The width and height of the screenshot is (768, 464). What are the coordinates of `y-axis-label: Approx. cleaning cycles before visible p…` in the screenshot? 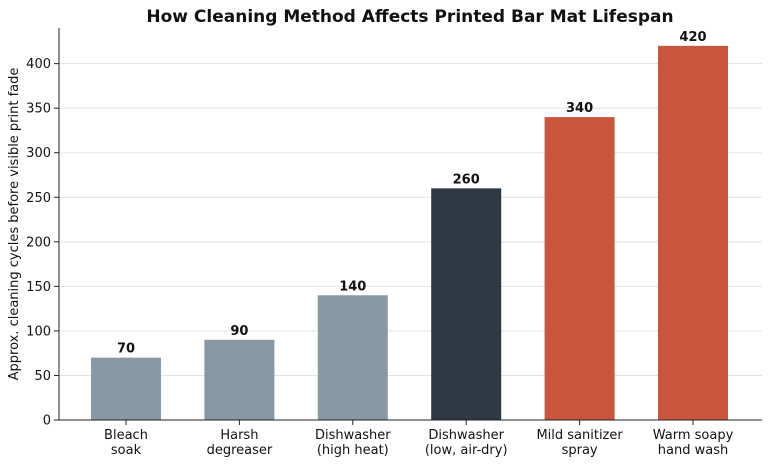 It's located at (14, 224).